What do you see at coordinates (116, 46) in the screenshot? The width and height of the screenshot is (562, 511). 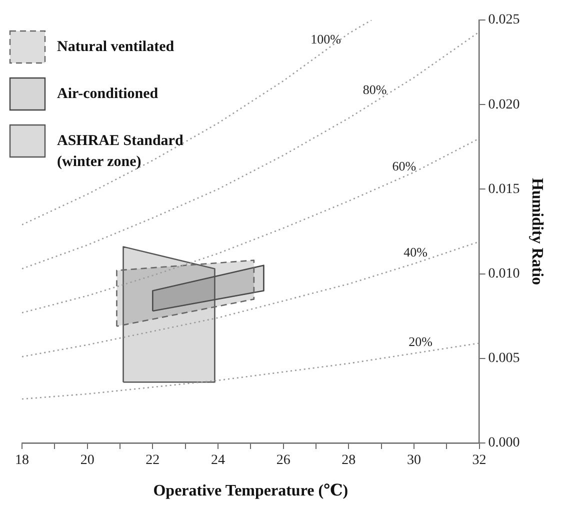 I see `legend-label: Natural ventilated` at bounding box center [116, 46].